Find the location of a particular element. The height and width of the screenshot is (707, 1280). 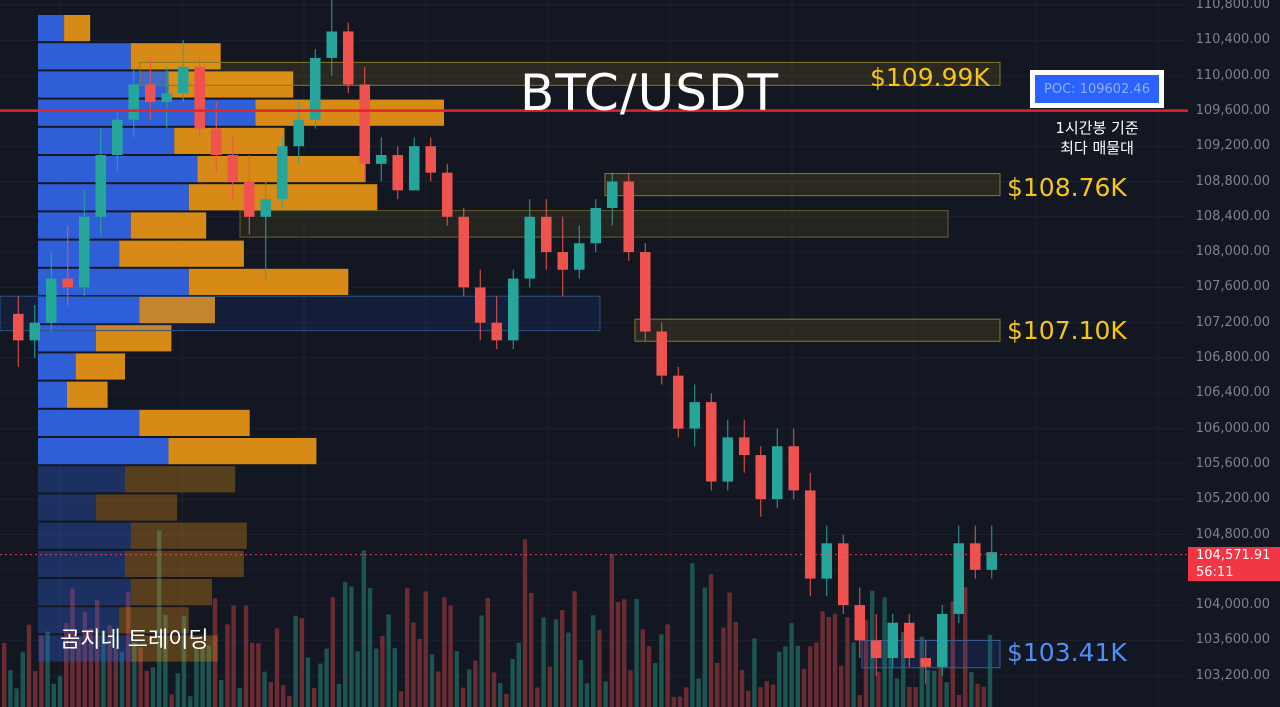

price-axis-tick: 109,600.00 is located at coordinates (1232, 110).